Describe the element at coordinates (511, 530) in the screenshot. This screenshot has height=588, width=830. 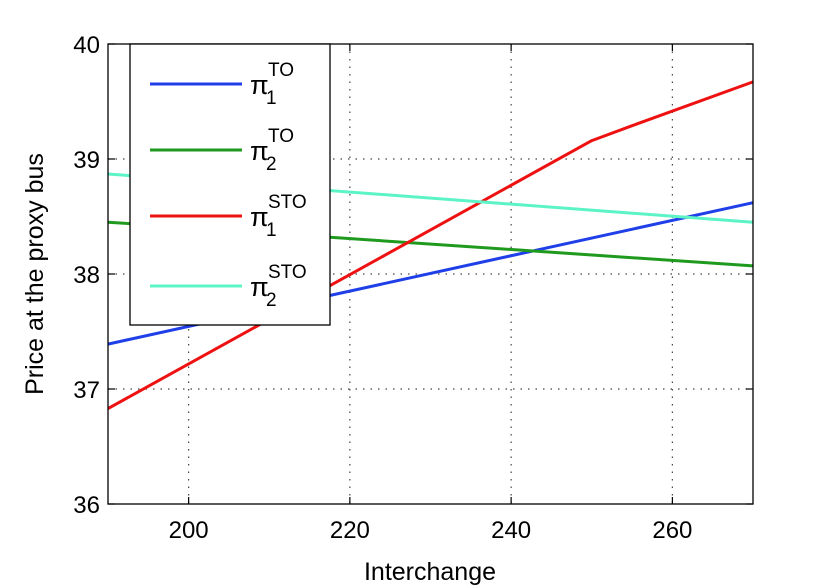
I see `x-tick-label: 240` at that location.